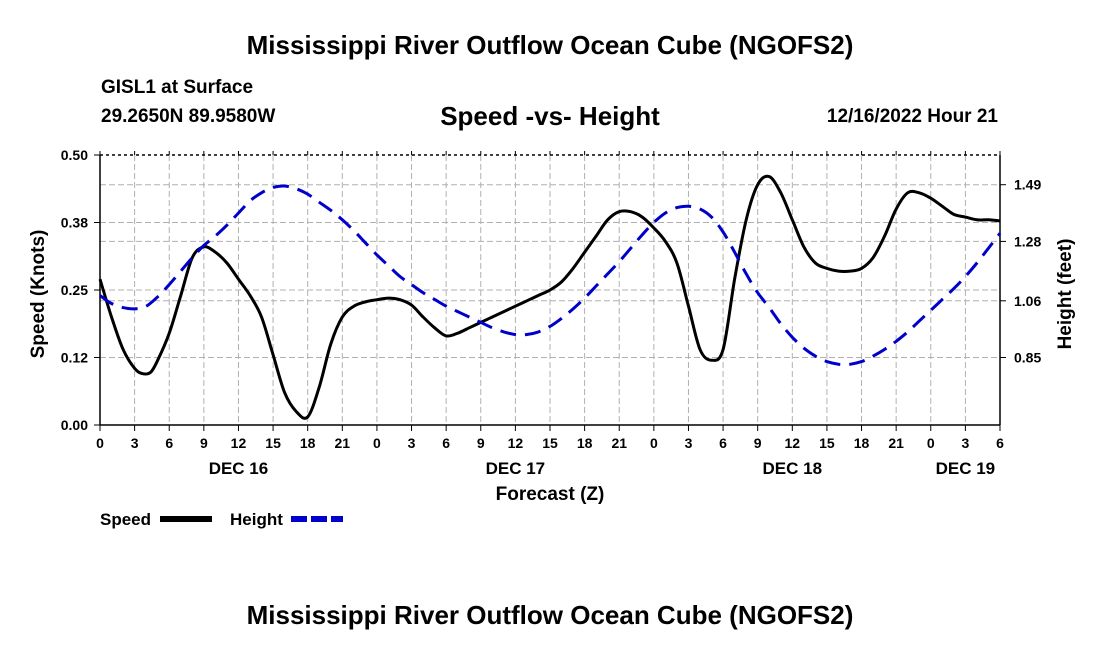  Describe the element at coordinates (1065, 294) in the screenshot. I see `y2-axis-title: Height (feet)` at that location.